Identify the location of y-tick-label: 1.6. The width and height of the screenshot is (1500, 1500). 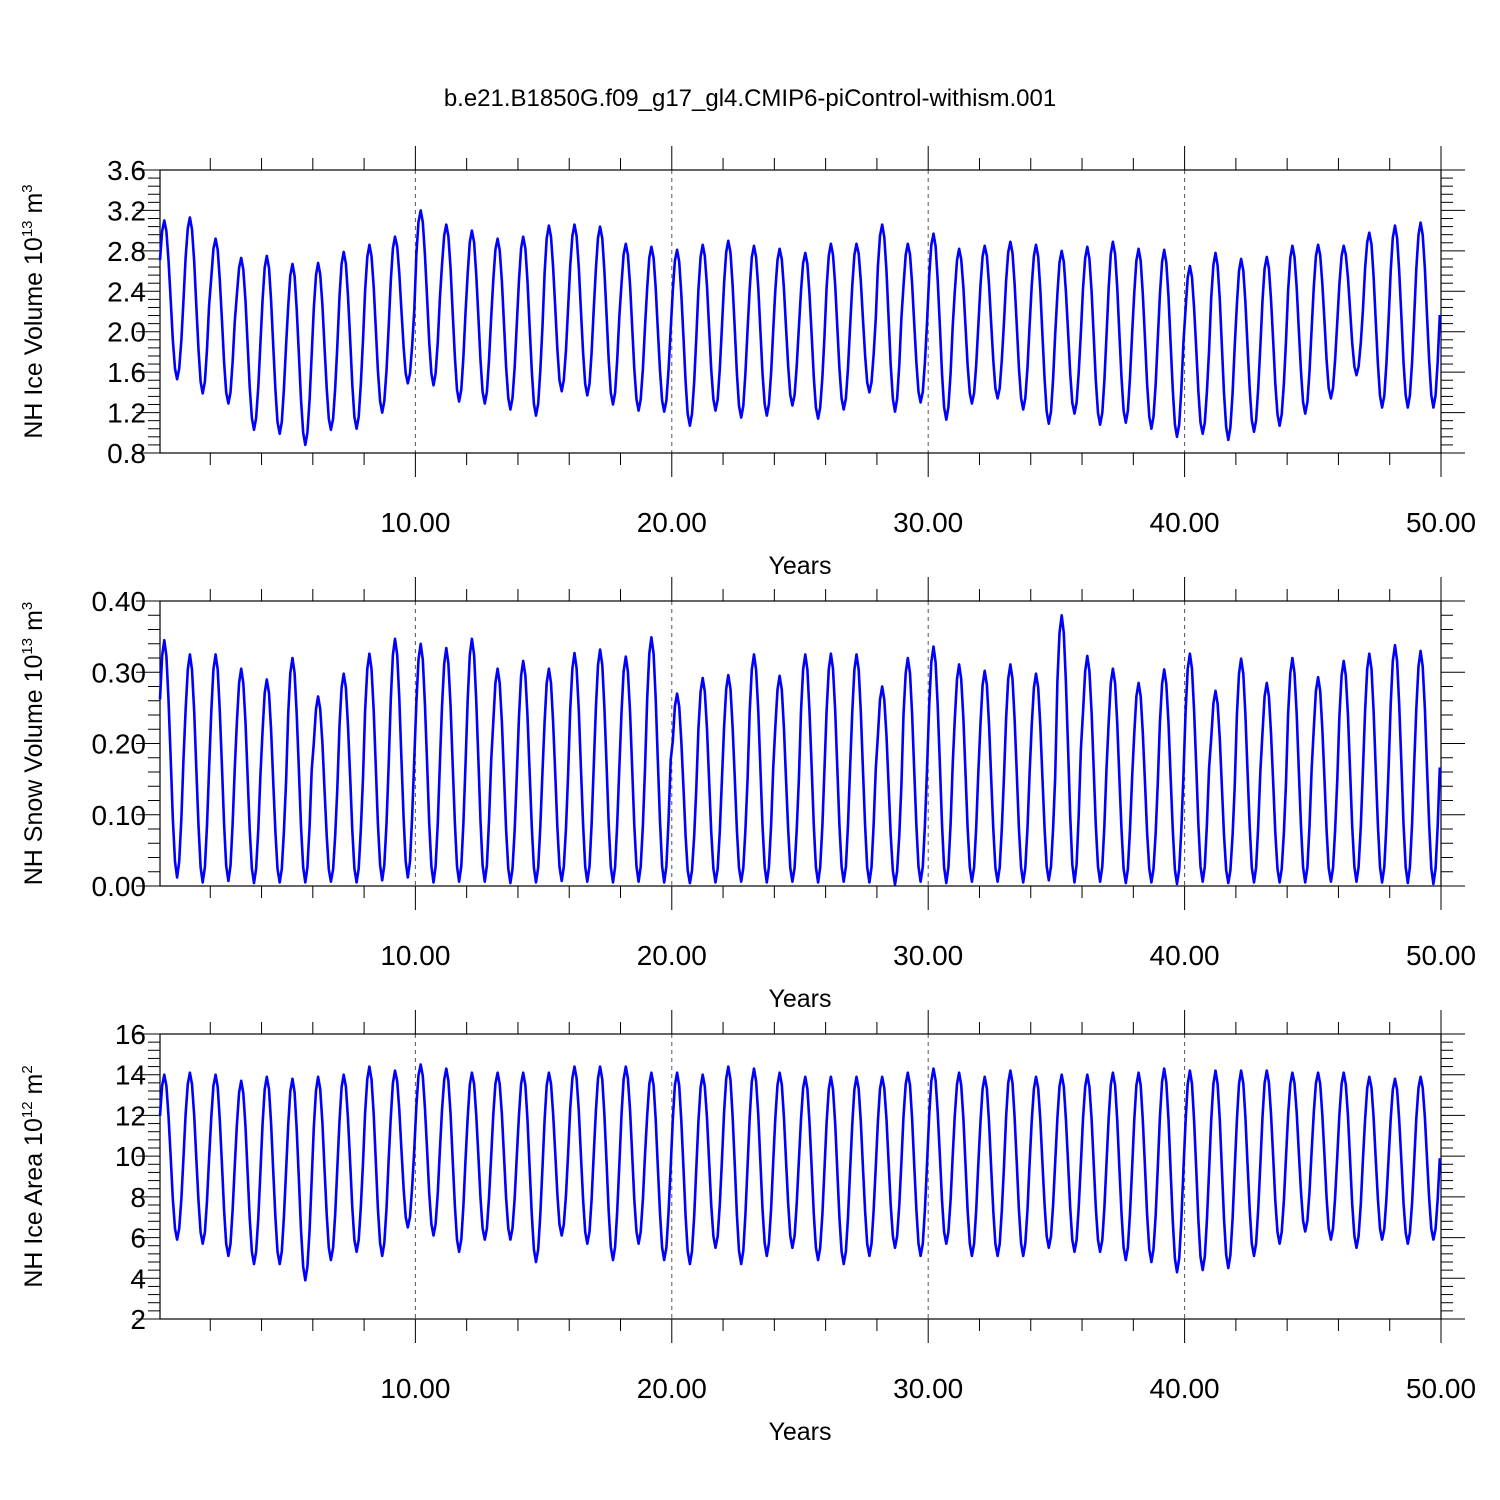
(126, 372).